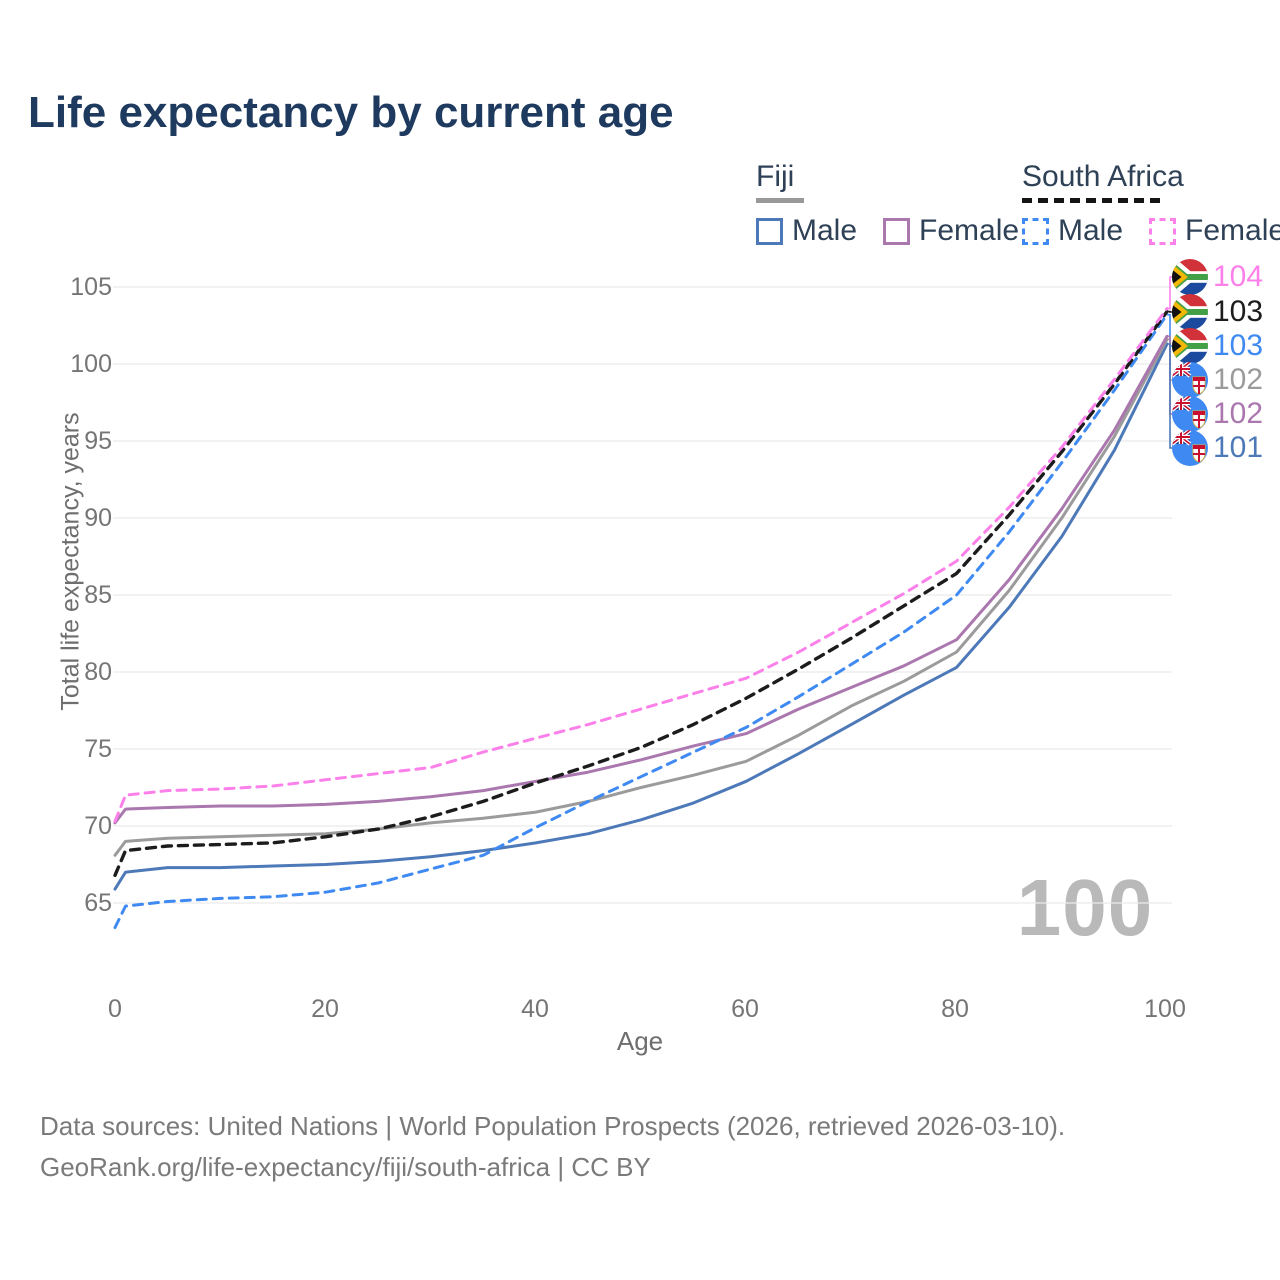 This screenshot has height=1280, width=1280. What do you see at coordinates (1085, 907) in the screenshot?
I see `age-watermark: 100` at bounding box center [1085, 907].